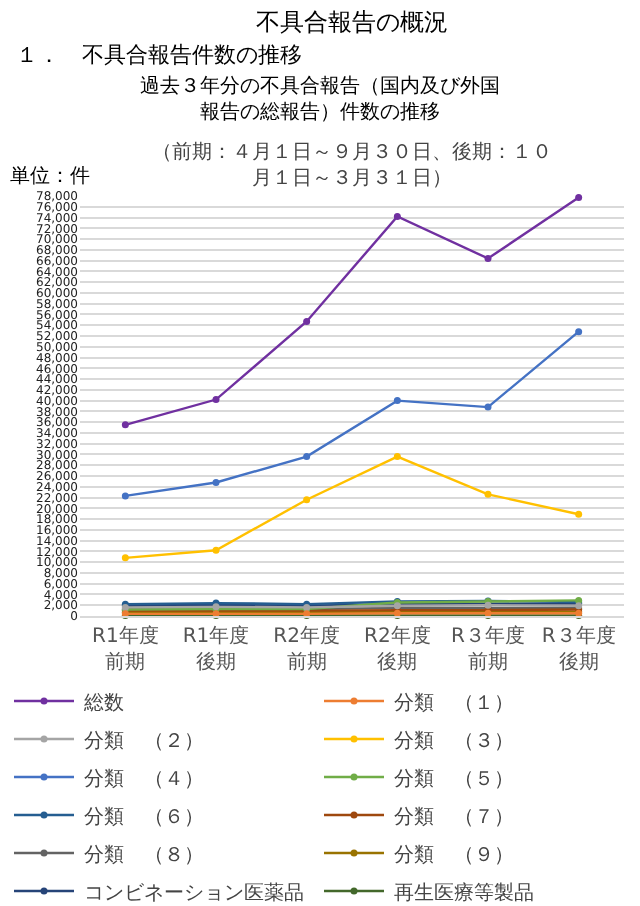 The width and height of the screenshot is (640, 906). What do you see at coordinates (144, 740) in the screenshot?
I see `legend-label: 分類 （２）` at bounding box center [144, 740].